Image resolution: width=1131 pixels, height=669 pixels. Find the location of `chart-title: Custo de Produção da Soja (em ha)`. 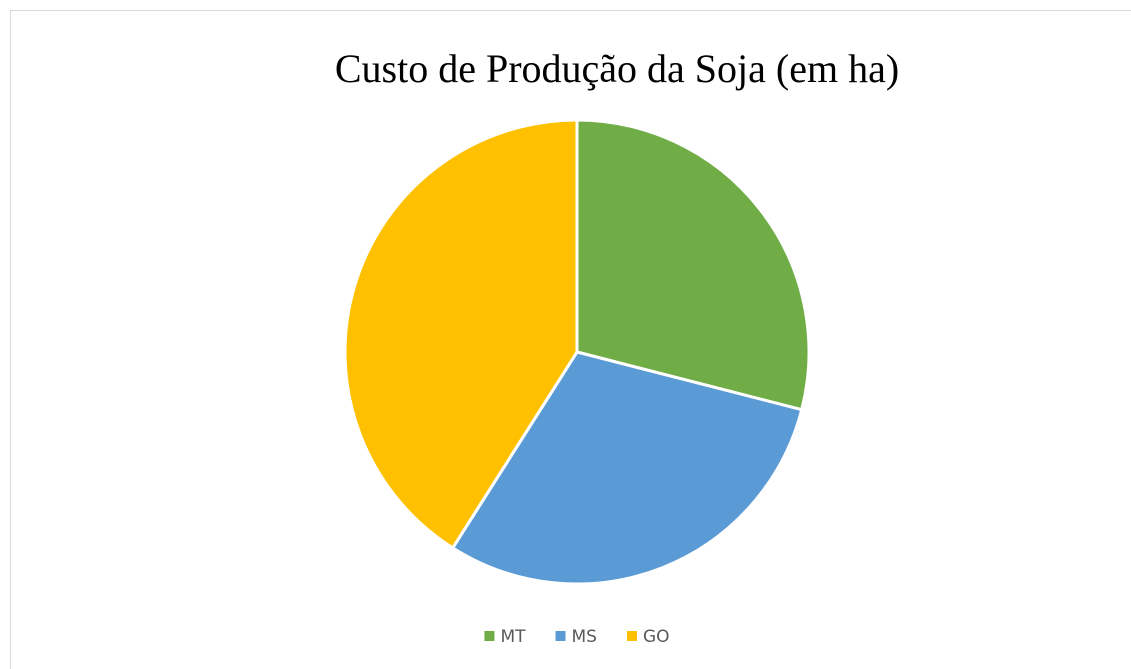

chart-title: Custo de Produção da Soja (em ha) is located at coordinates (617, 68).